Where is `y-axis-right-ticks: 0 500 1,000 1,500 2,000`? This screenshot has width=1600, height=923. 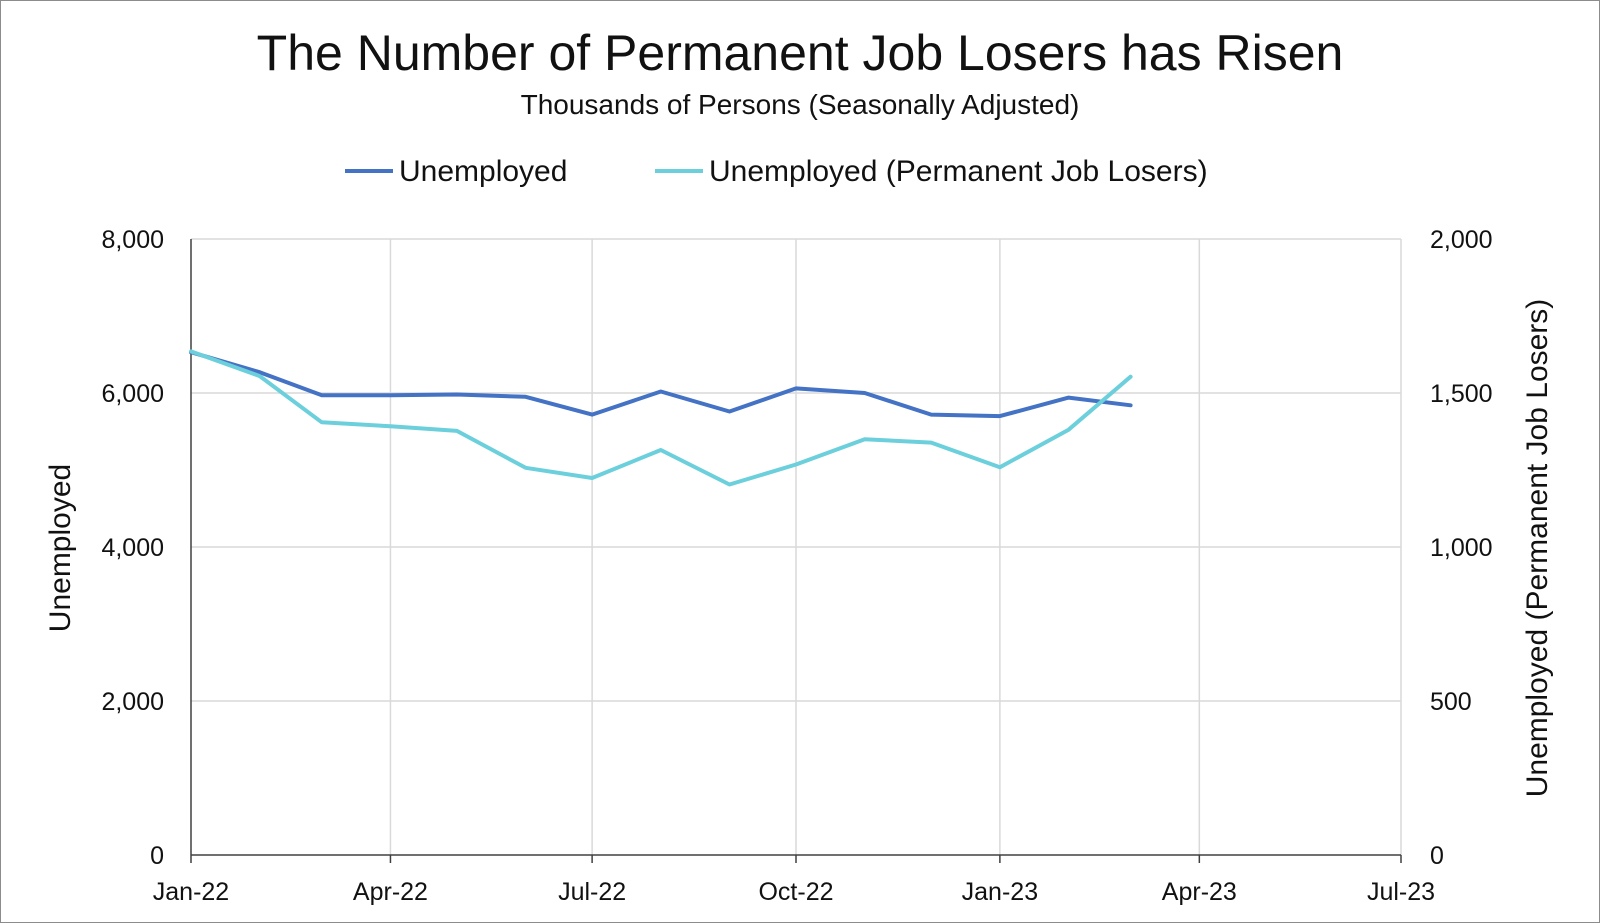 y-axis-right-ticks: 0 500 1,000 1,500 2,000 is located at coordinates (1461, 548).